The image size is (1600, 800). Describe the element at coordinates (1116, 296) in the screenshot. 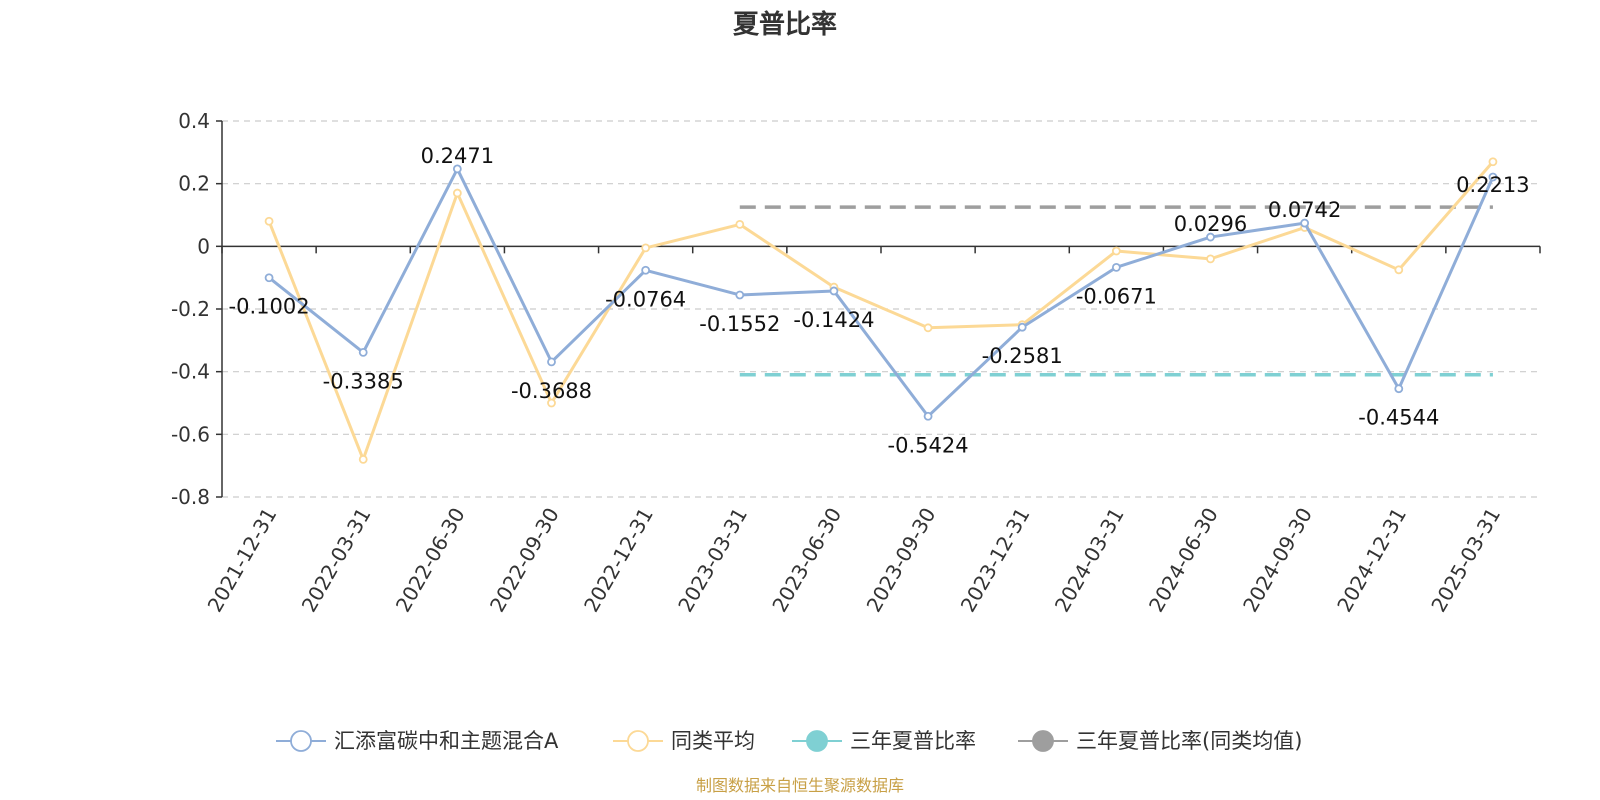

I see `data-label: -0.0671` at that location.